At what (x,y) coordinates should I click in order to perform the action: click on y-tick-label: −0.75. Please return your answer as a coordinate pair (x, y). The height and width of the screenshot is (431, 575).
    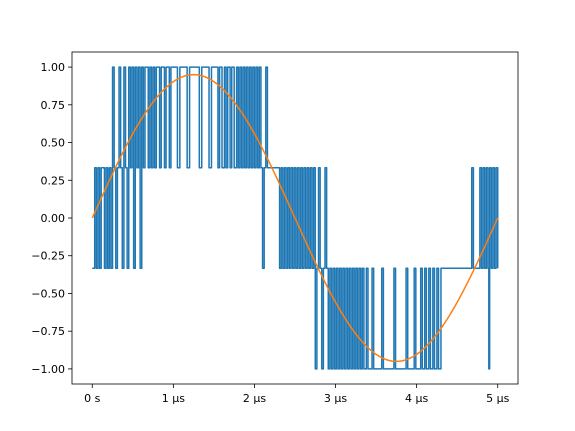
    Looking at the image, I should click on (48, 331).